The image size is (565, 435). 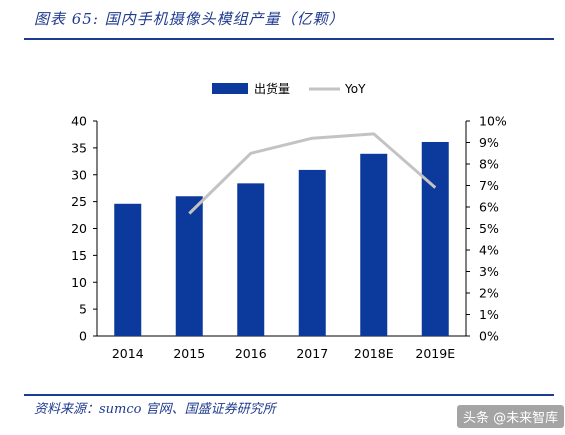 What do you see at coordinates (489, 314) in the screenshot?
I see `right-tick-label: 1%` at bounding box center [489, 314].